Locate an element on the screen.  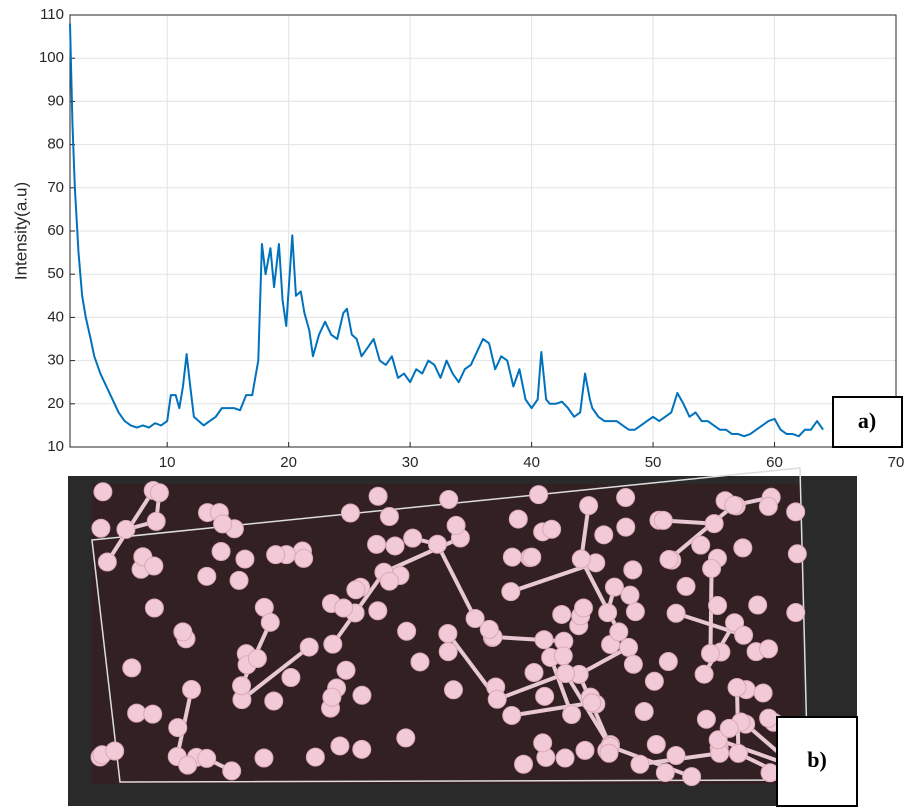
y-axis-label: Intensity(a.u) is located at coordinates (20, 231).